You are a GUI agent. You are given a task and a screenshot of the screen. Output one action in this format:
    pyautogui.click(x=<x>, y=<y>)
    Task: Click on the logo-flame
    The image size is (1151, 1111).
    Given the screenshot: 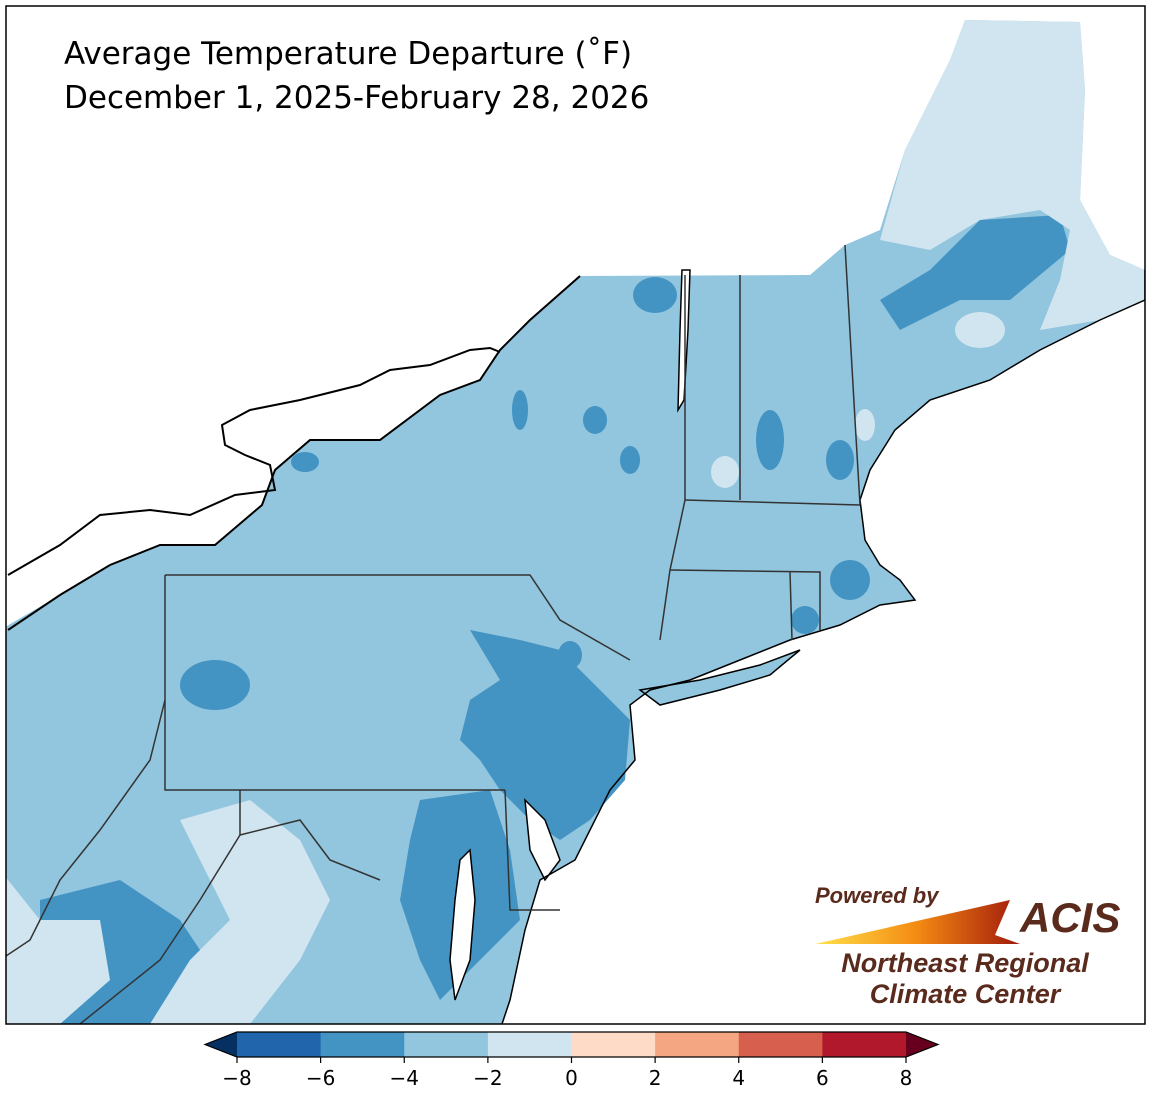 What is the action you would take?
    pyautogui.click(x=917, y=922)
    